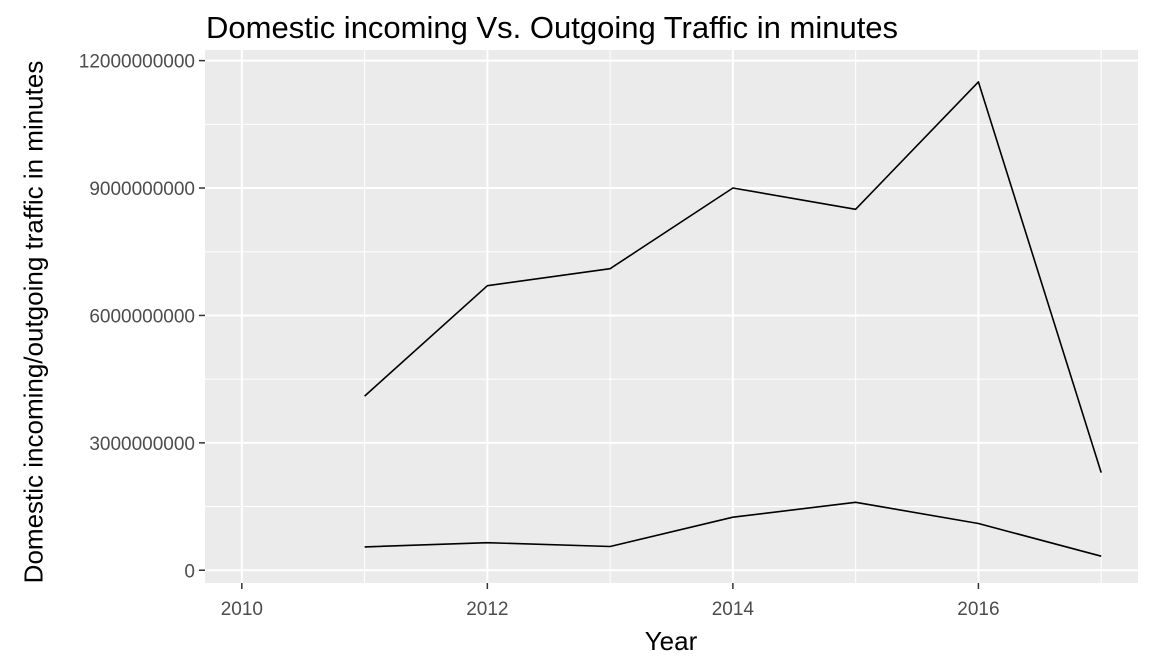 This screenshot has height=672, width=1152. I want to click on x-tick-label: 2014, so click(733, 609).